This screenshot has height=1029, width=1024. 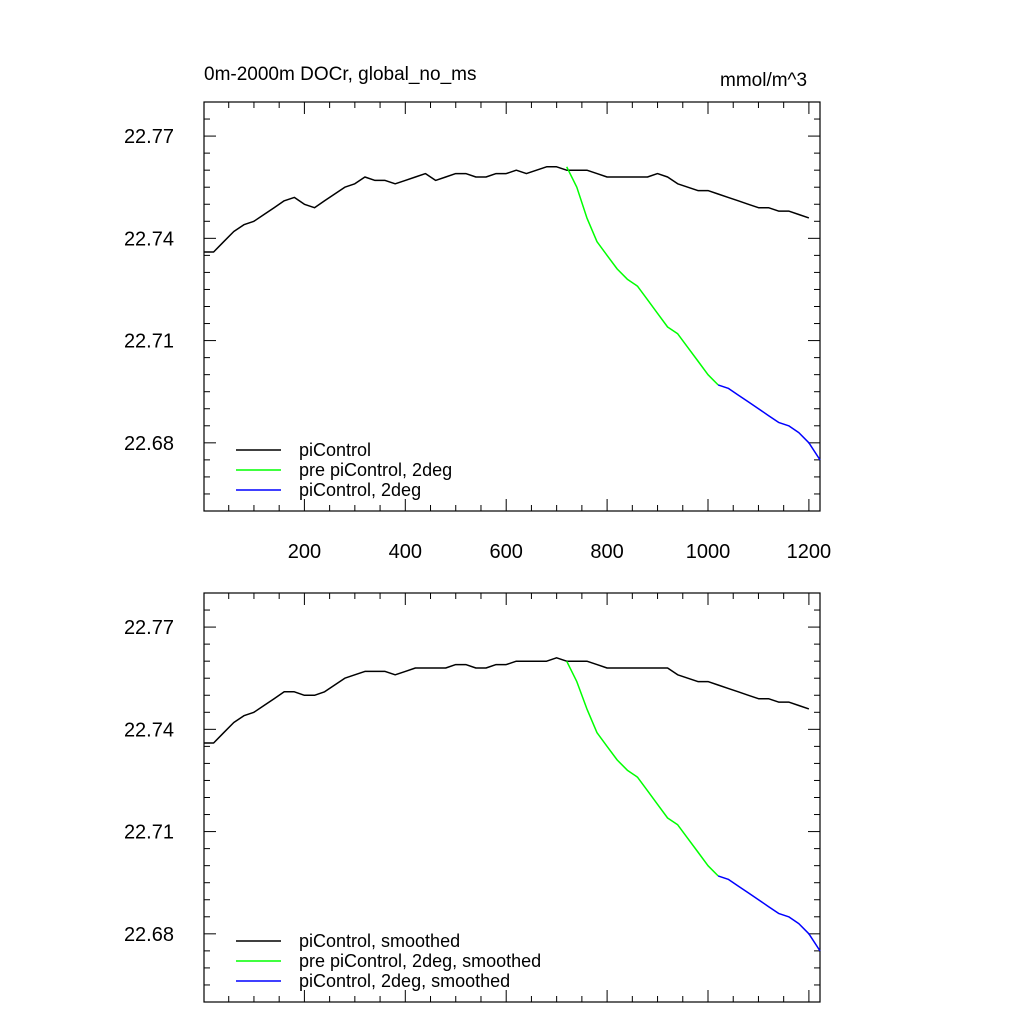 I want to click on x-tick-label: 1000, so click(x=708, y=552).